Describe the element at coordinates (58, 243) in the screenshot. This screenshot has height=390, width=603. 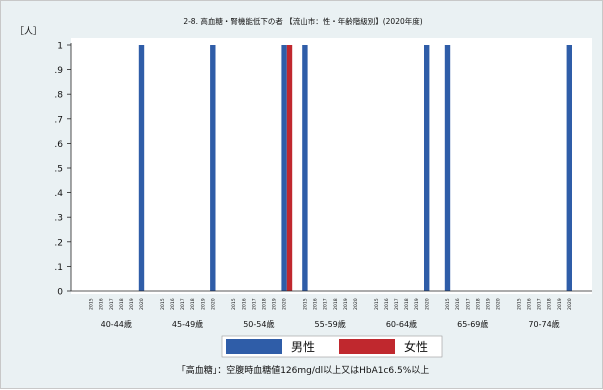
I see `y-tick-label: .2` at that location.